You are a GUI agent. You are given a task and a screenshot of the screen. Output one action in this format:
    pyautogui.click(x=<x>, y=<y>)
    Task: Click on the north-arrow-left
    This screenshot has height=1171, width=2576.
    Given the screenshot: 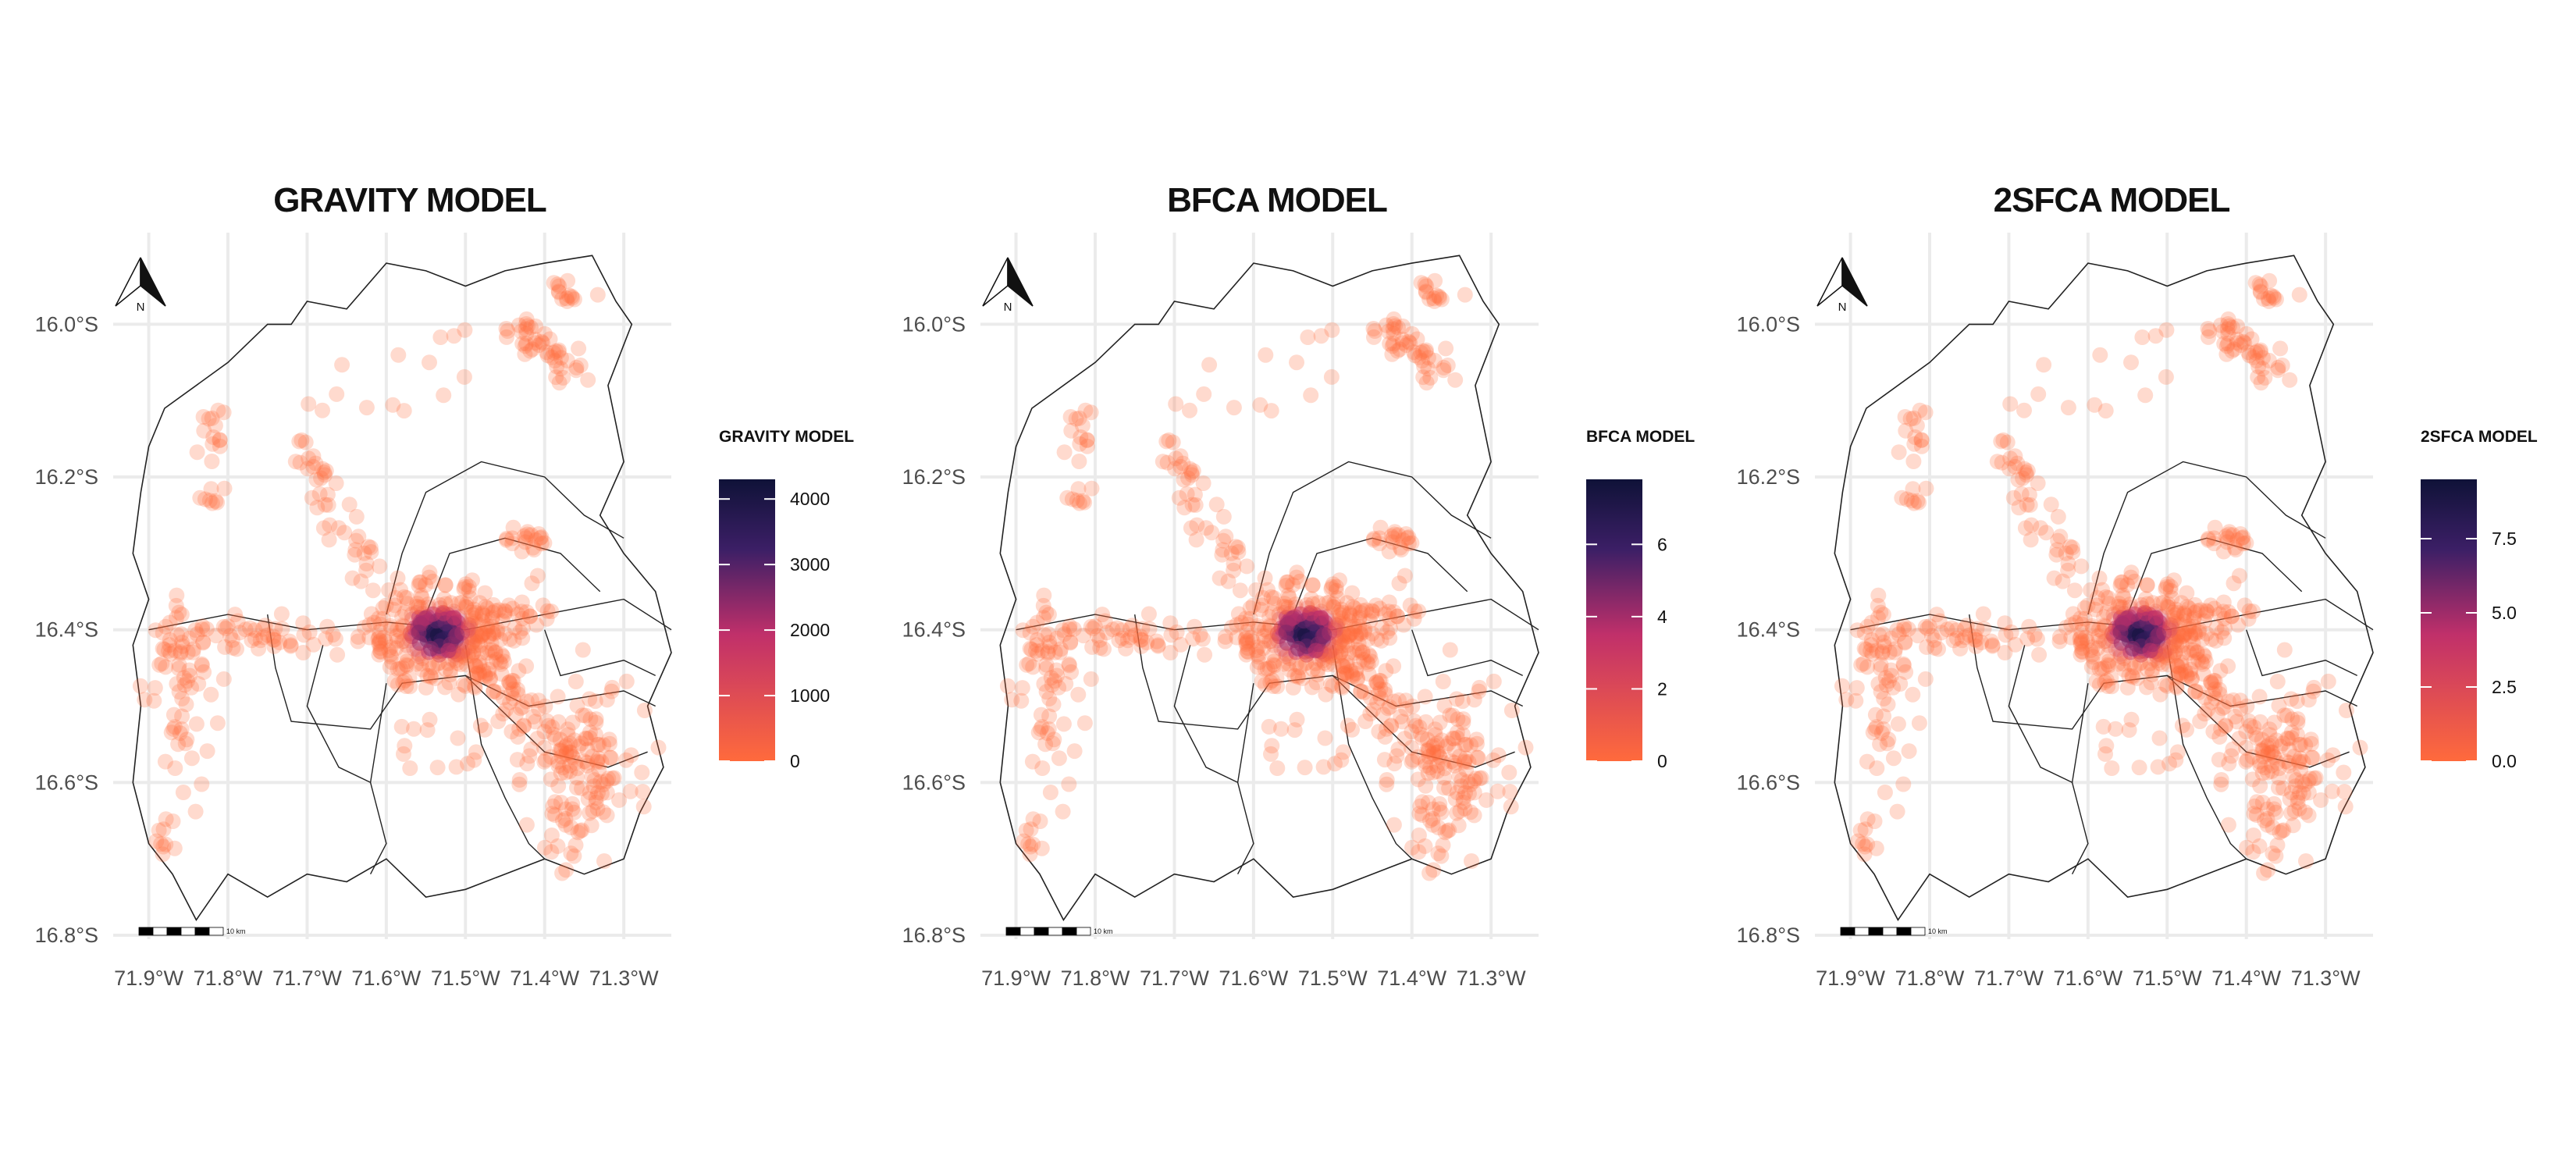 What is the action you would take?
    pyautogui.click(x=1829, y=282)
    